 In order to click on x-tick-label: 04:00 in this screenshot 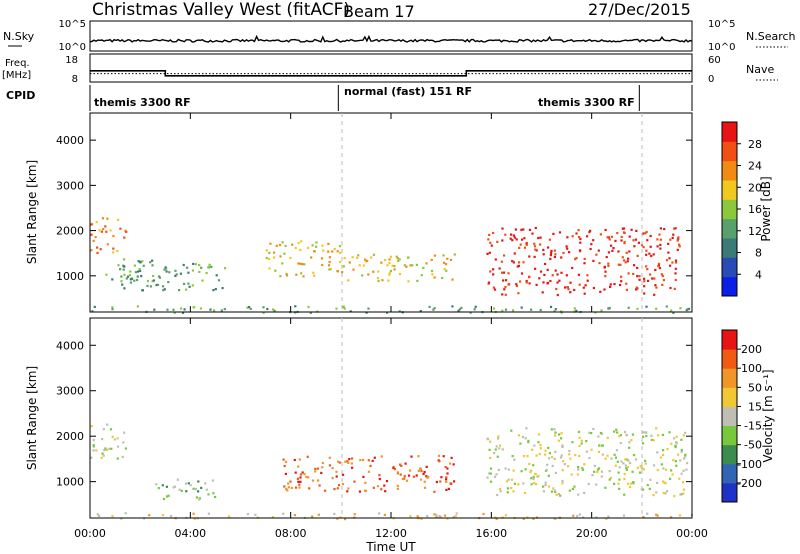, I will do `click(190, 533)`.